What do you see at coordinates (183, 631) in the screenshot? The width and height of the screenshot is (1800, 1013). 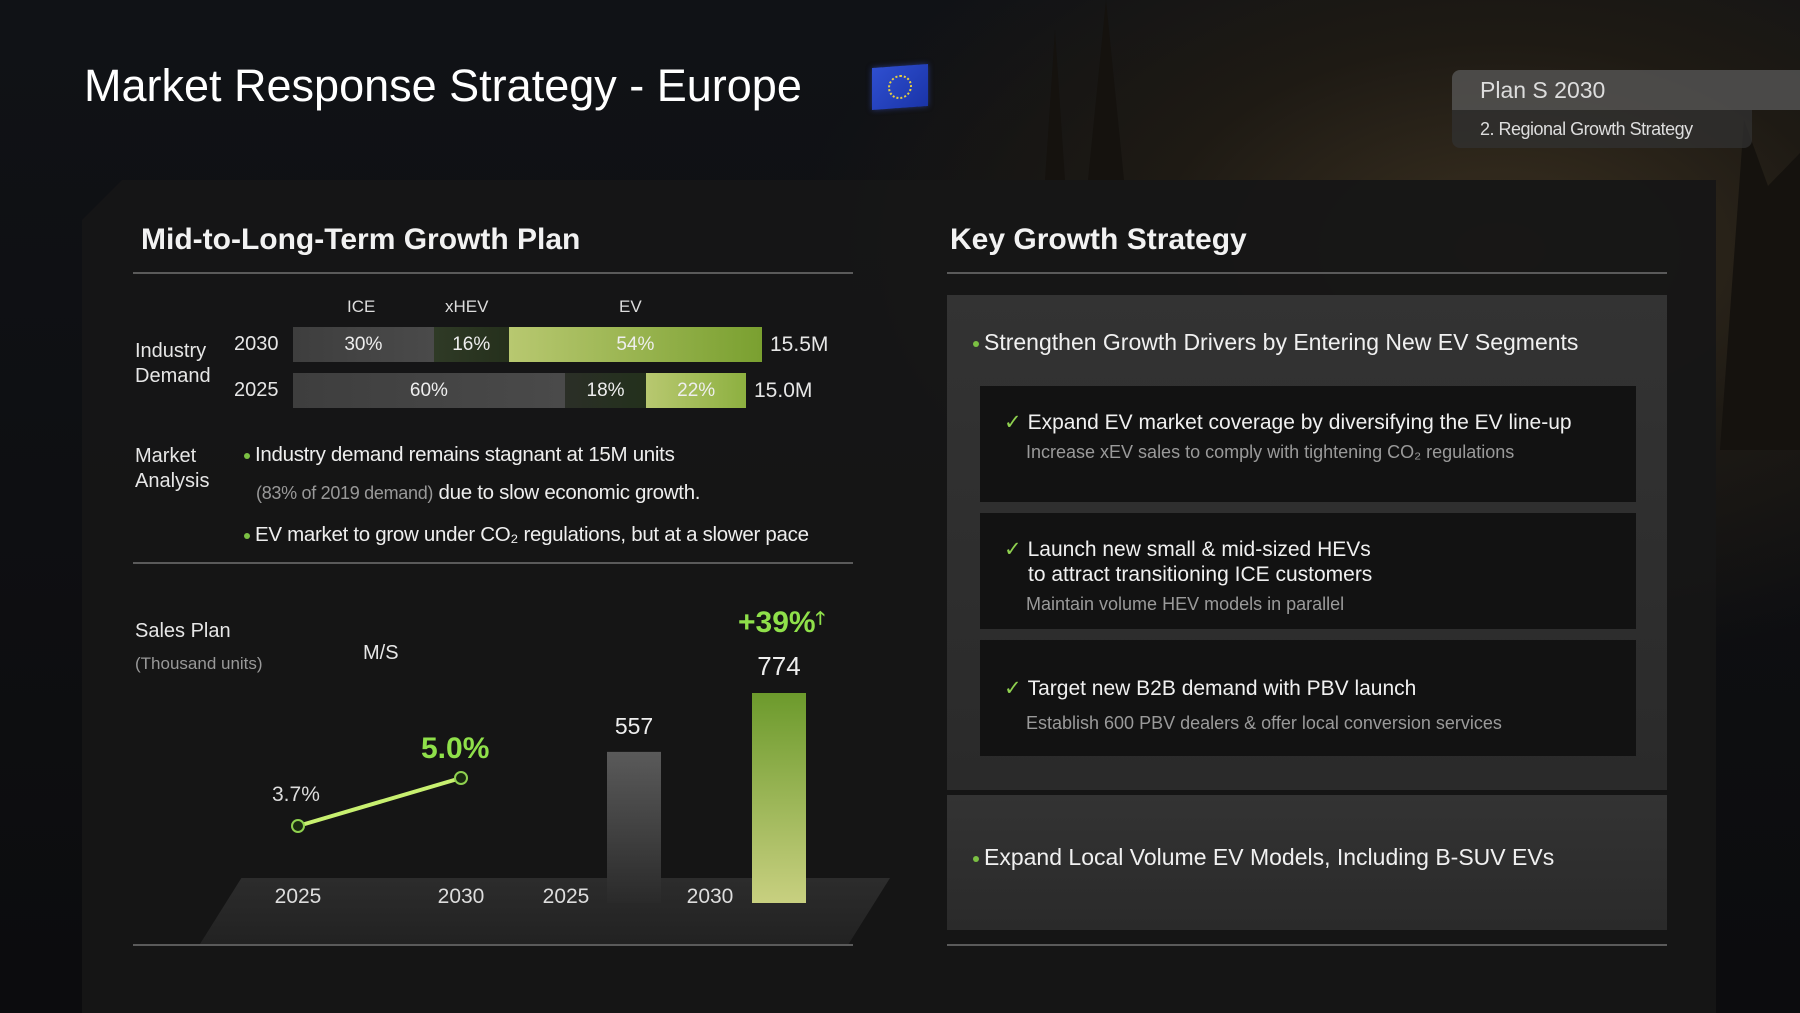 I see `sales-plan-label: Sales Plan` at bounding box center [183, 631].